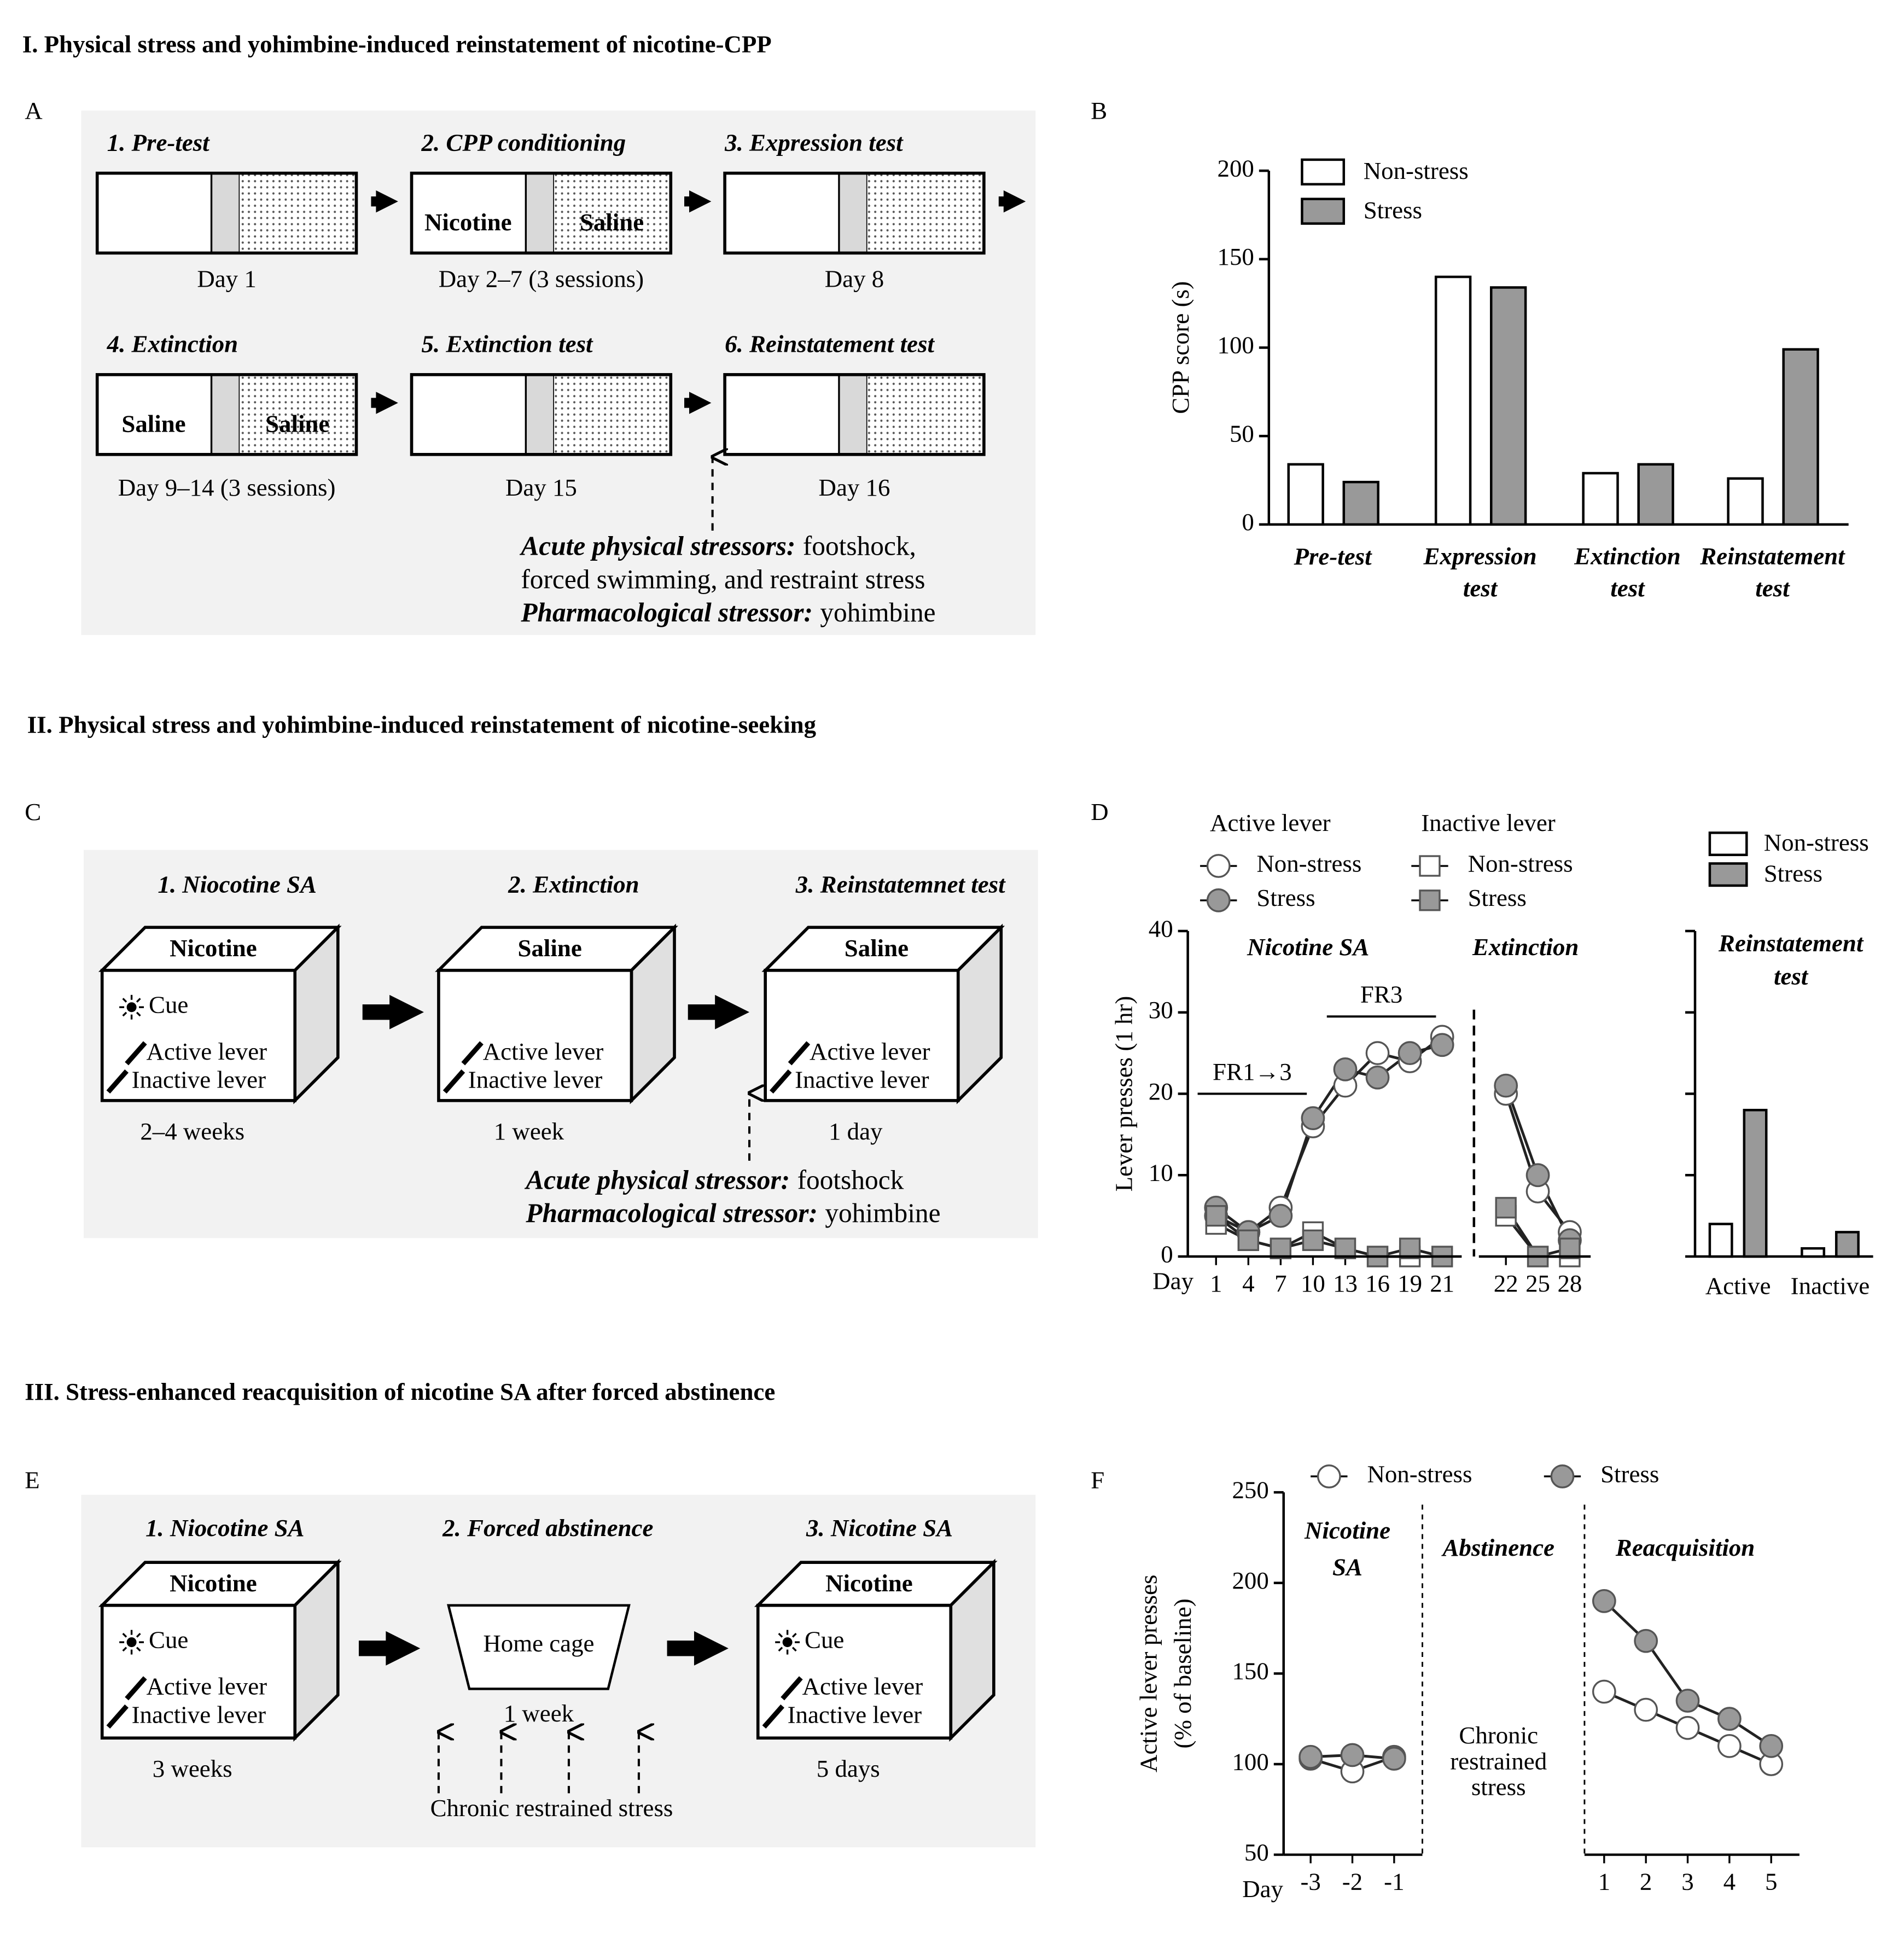  I want to click on legend-swatch, so click(1323, 211).